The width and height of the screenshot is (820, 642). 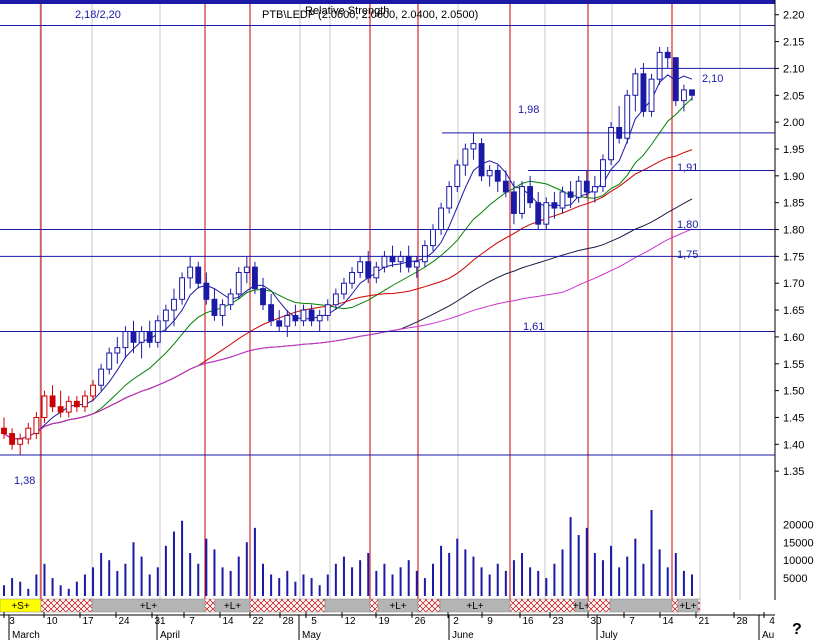 I want to click on level-label: 1,91, so click(x=687, y=168).